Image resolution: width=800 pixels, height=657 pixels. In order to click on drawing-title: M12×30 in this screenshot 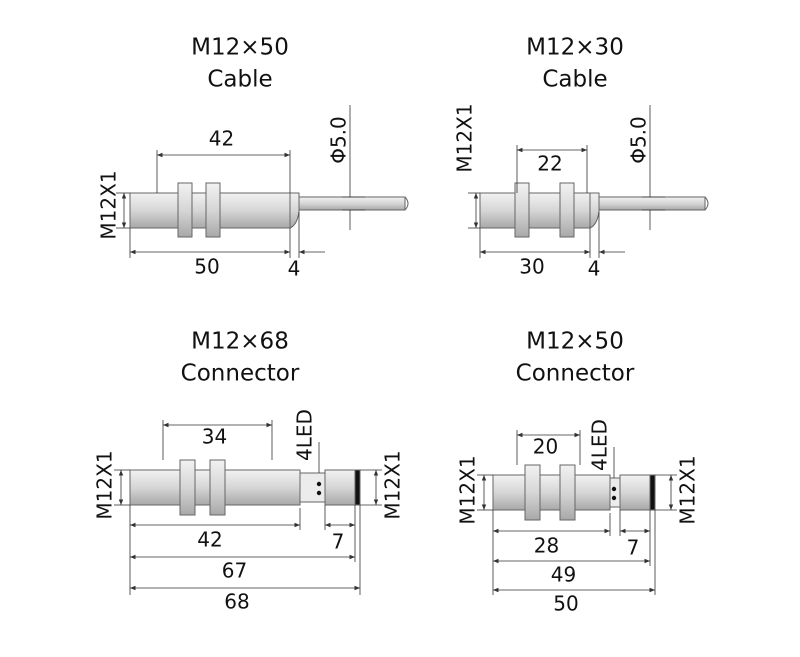, I will do `click(575, 48)`.